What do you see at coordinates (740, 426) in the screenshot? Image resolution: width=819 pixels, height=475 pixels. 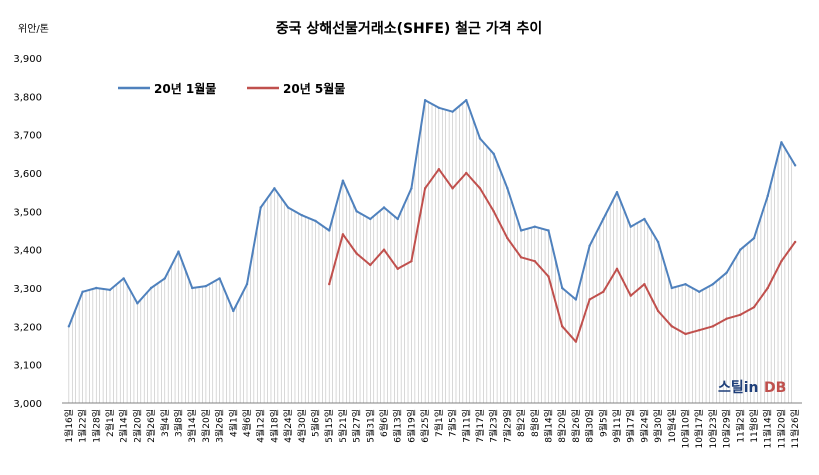 I see `x-tick-label: 11월2일` at bounding box center [740, 426].